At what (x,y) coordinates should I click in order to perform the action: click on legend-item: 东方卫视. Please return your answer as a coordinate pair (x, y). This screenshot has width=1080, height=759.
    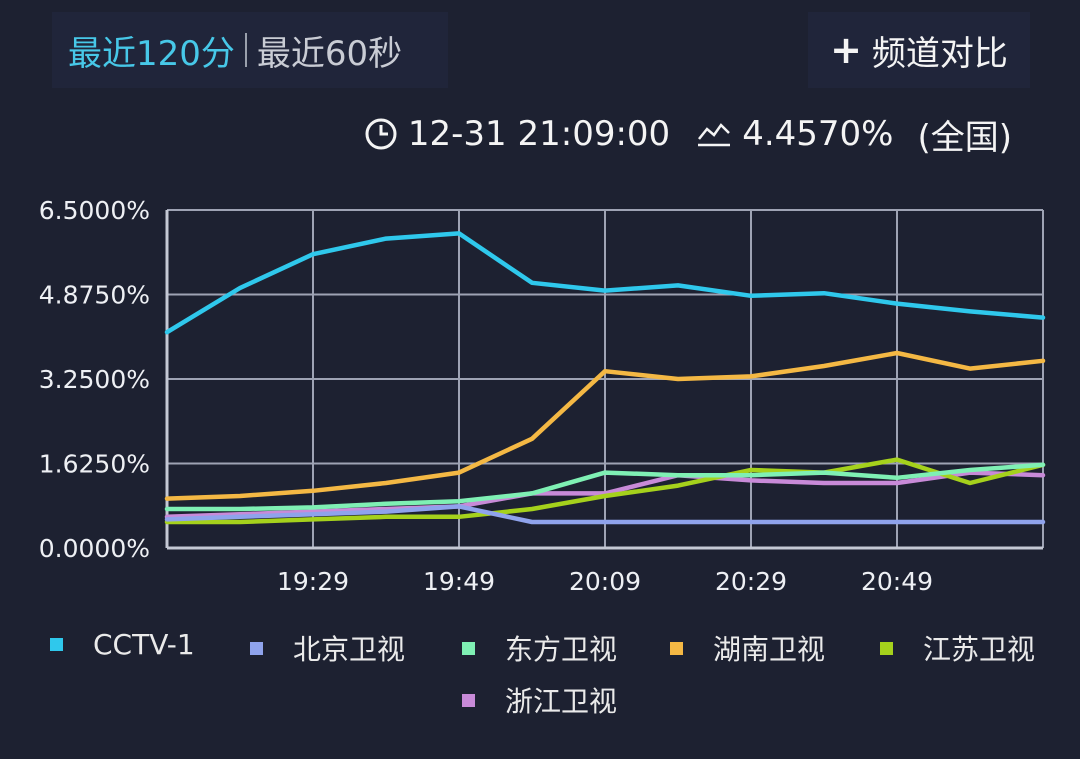
    Looking at the image, I should click on (539, 648).